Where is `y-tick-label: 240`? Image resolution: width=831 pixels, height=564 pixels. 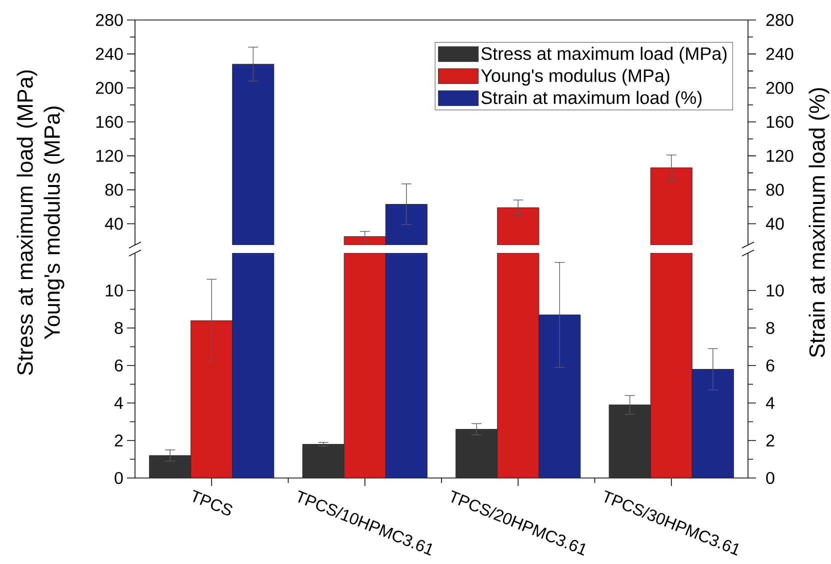
y-tick-label: 240 is located at coordinates (109, 54).